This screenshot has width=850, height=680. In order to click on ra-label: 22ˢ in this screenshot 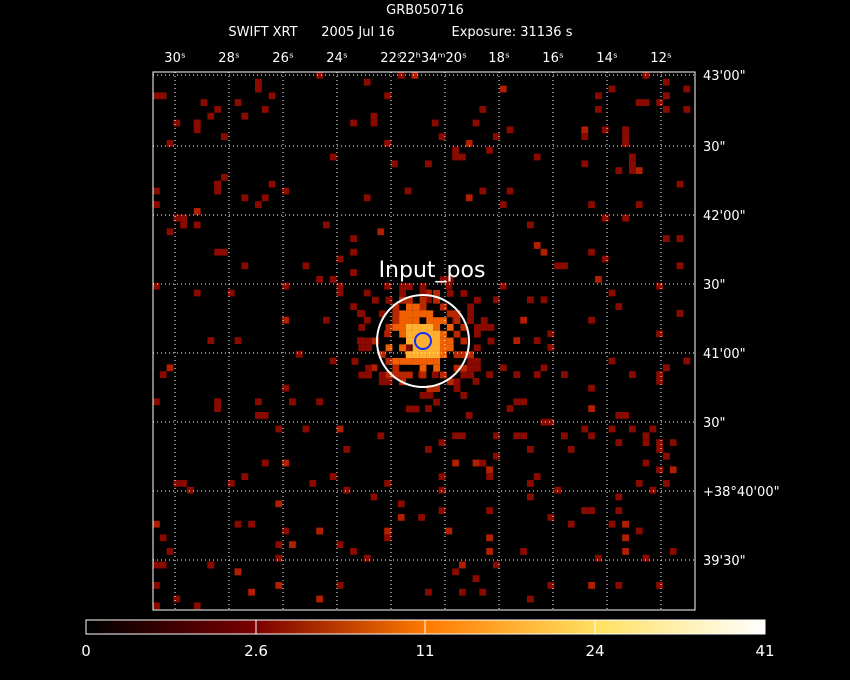, I will do `click(391, 58)`.